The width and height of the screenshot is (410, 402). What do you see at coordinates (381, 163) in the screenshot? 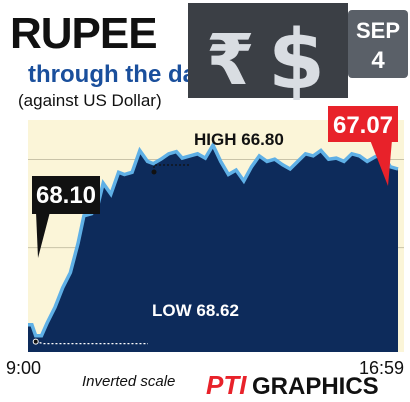
I see `close-callout-pointer` at bounding box center [381, 163].